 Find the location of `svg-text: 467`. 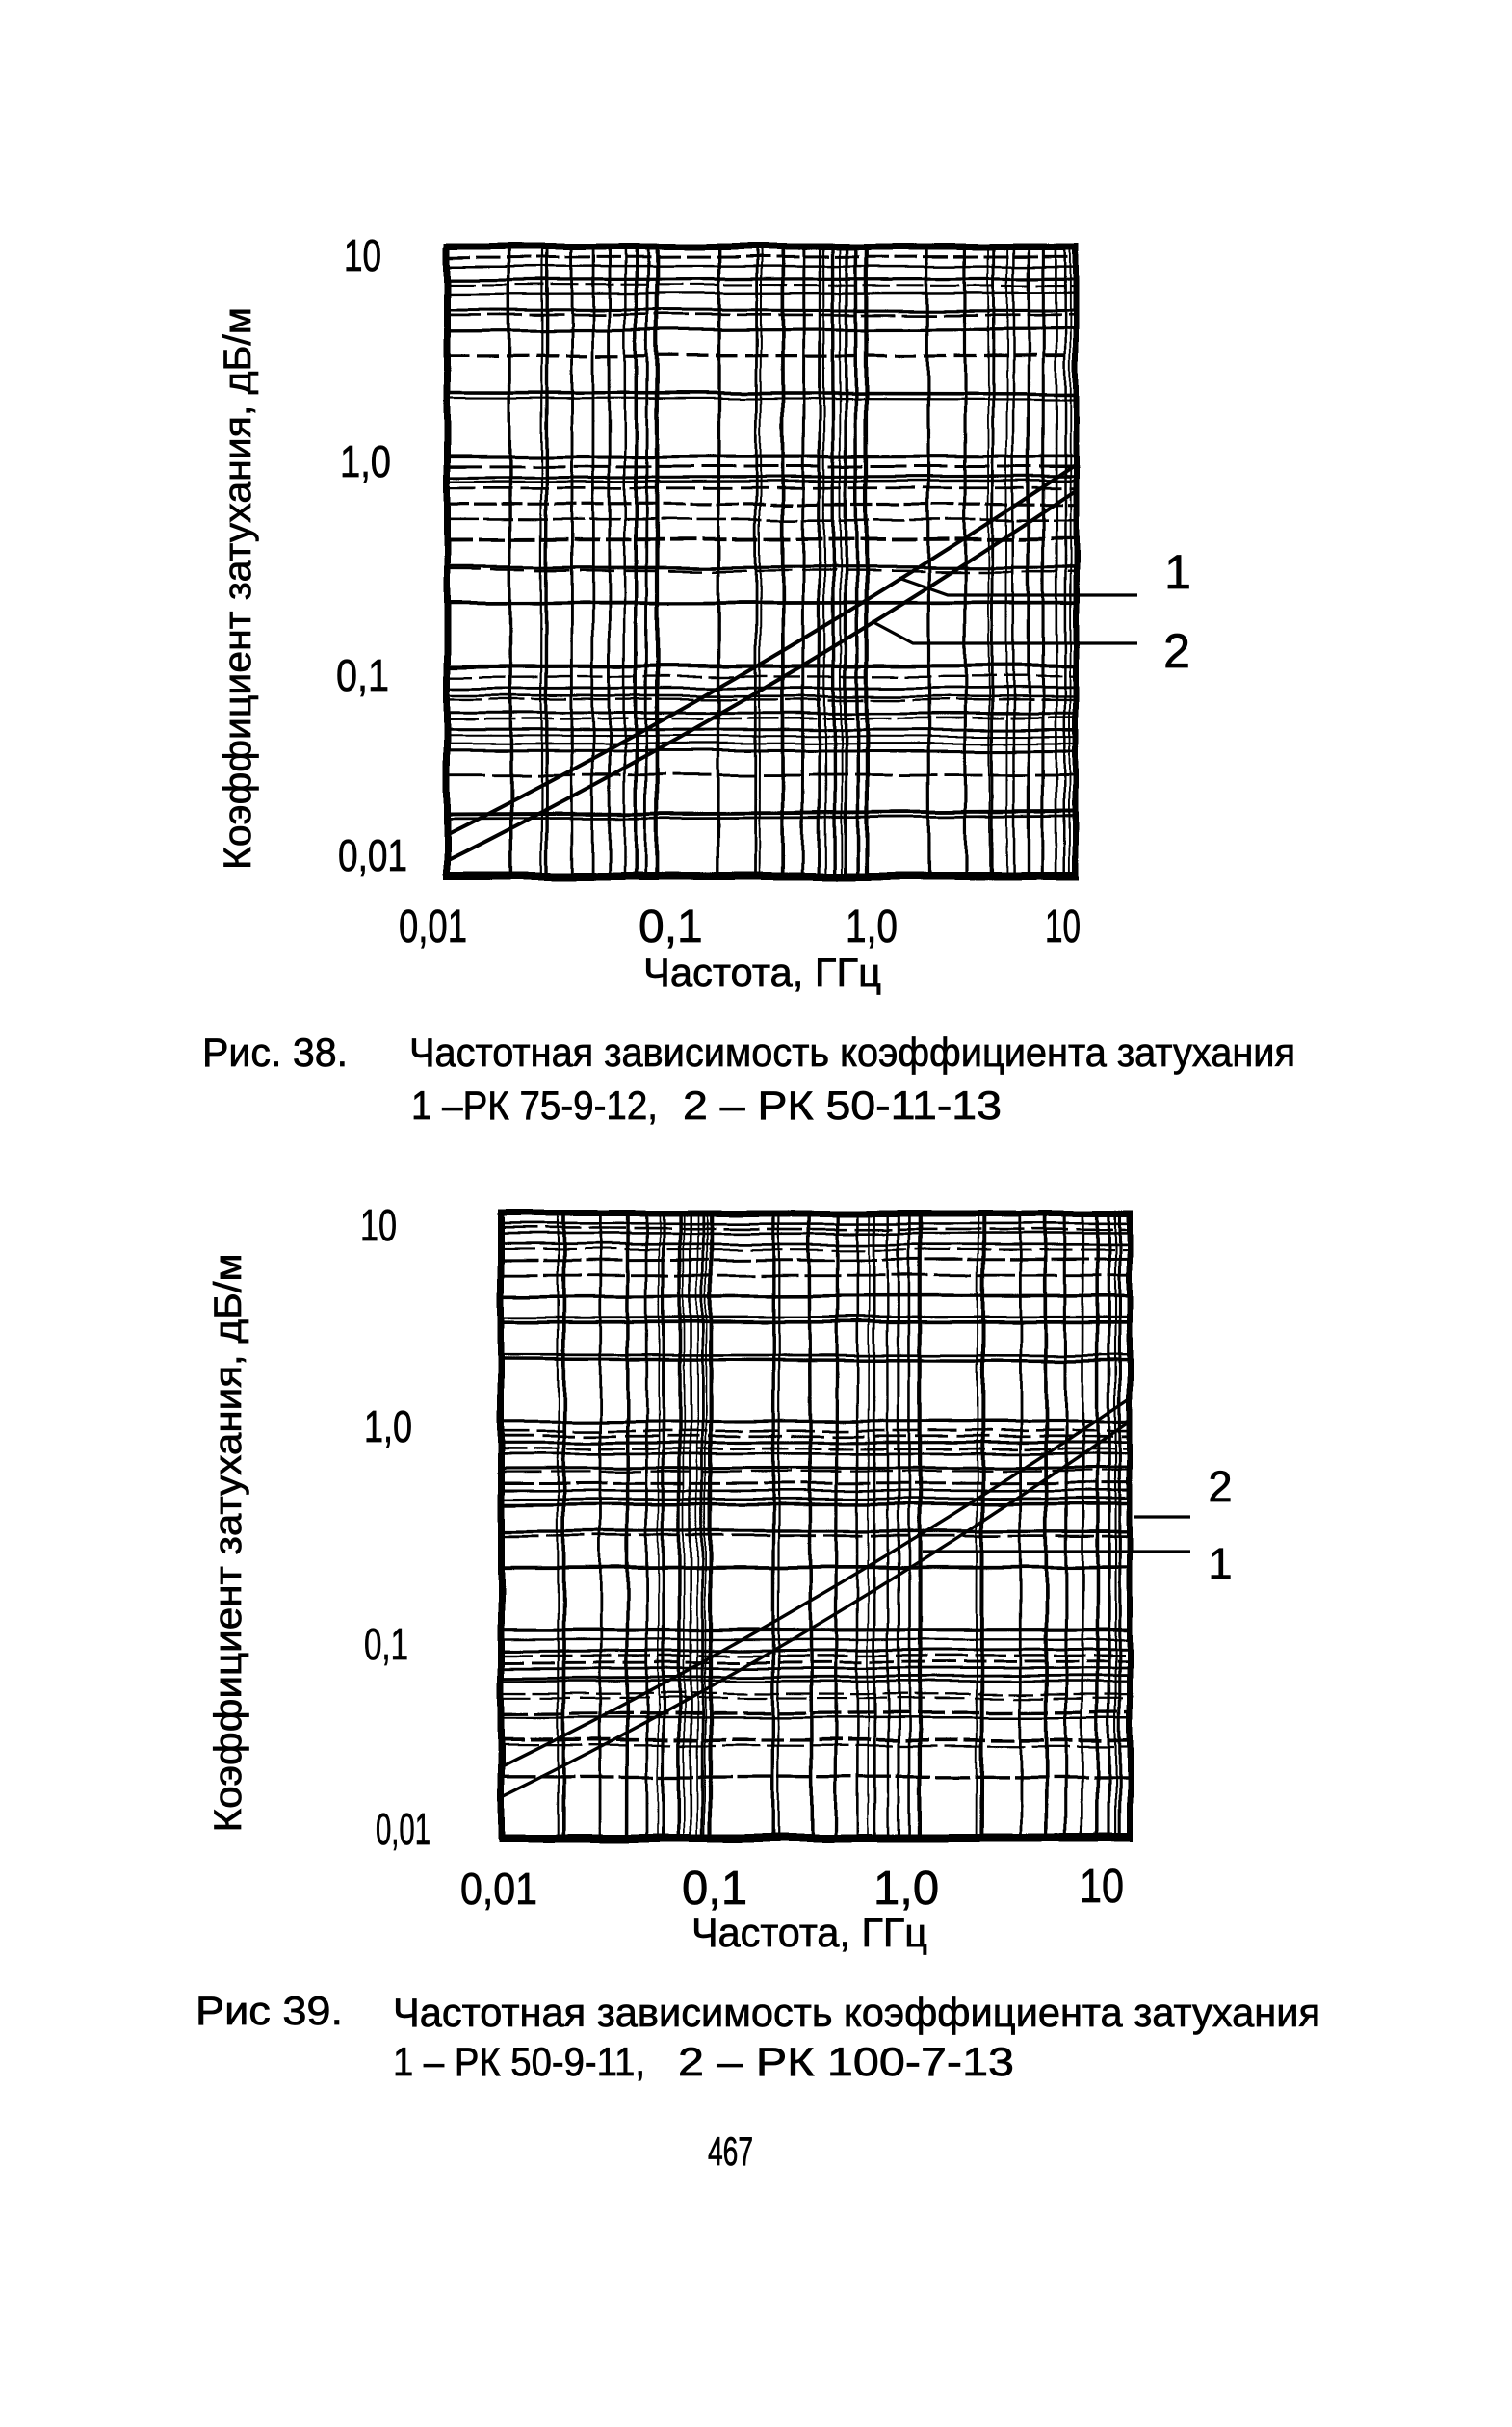

svg-text: 467 is located at coordinates (730, 2151).